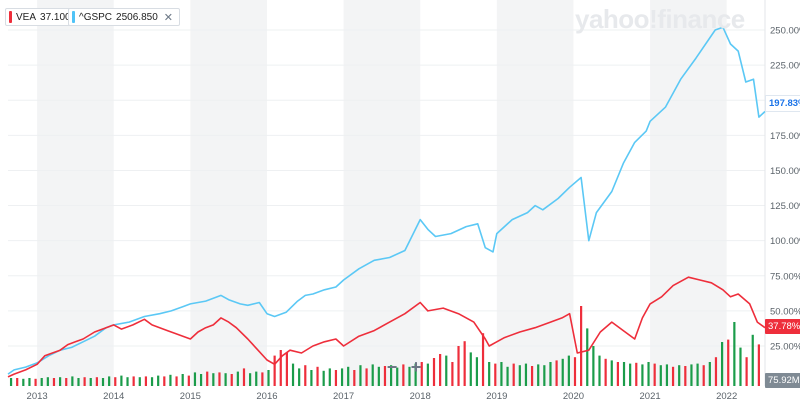 The image size is (800, 413). Describe the element at coordinates (420, 396) in the screenshot. I see `x-tick-label: 2018` at that location.